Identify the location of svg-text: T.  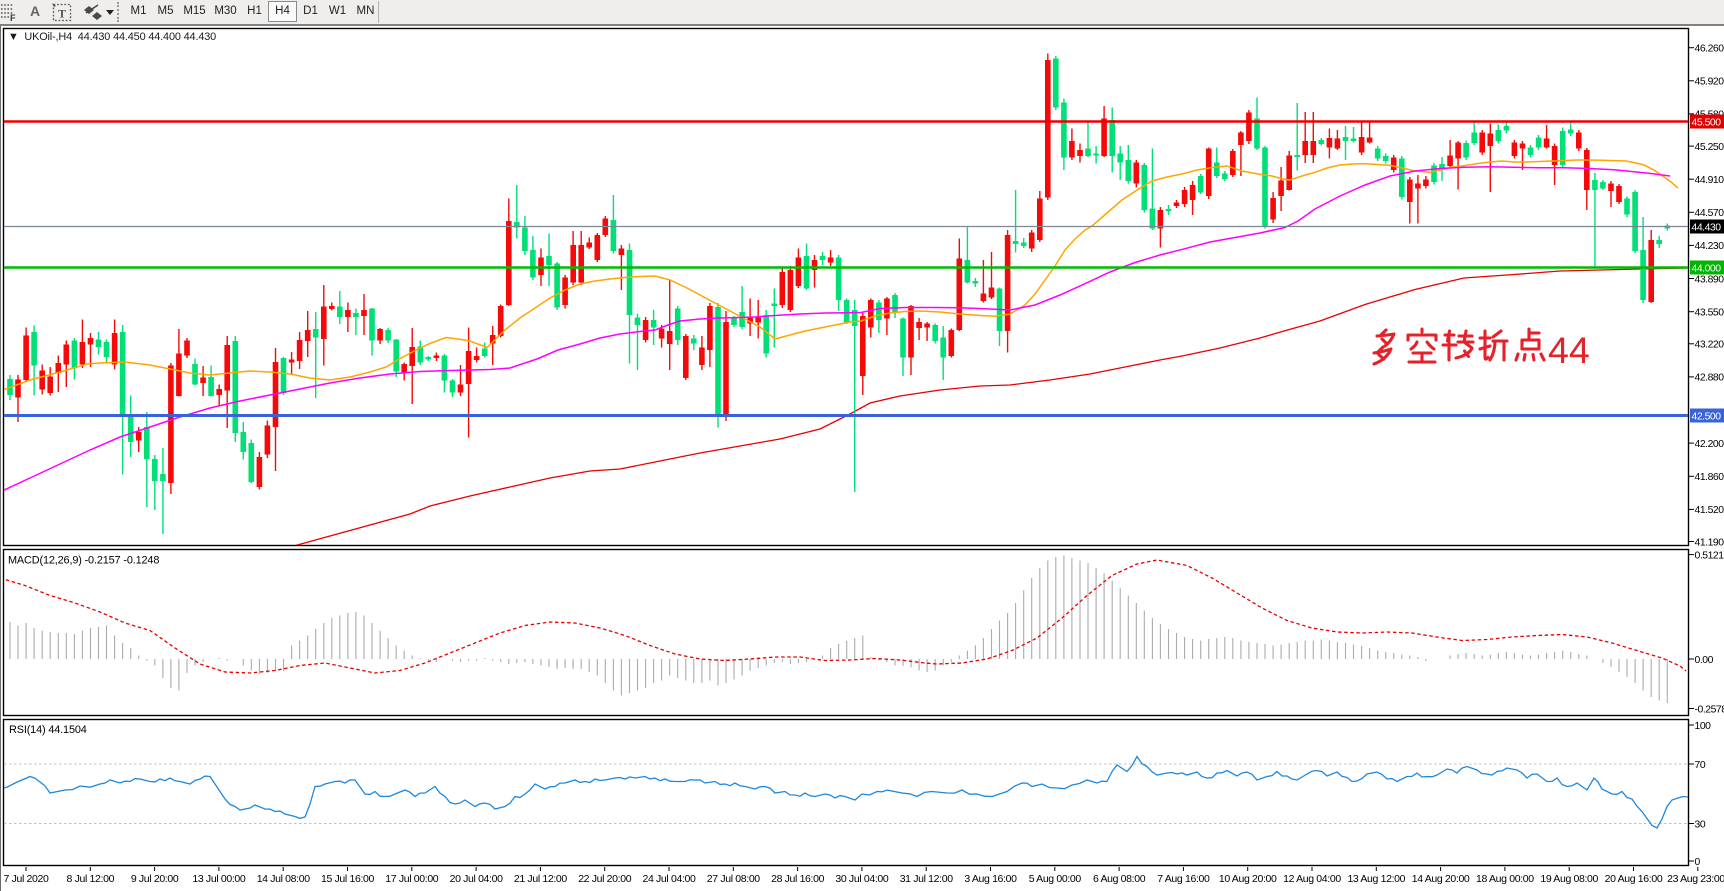
(62, 14).